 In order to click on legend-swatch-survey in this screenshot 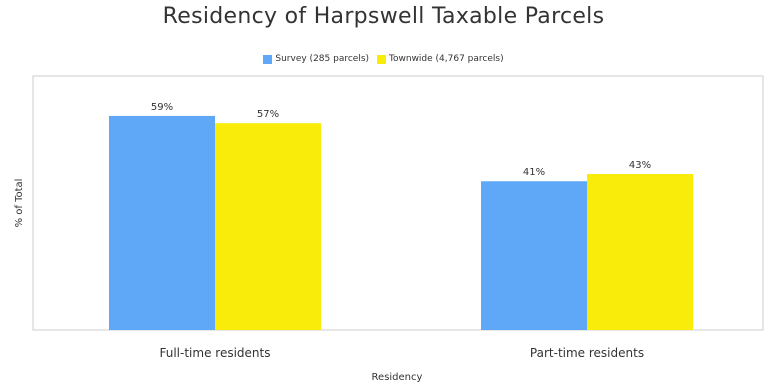, I will do `click(268, 59)`.